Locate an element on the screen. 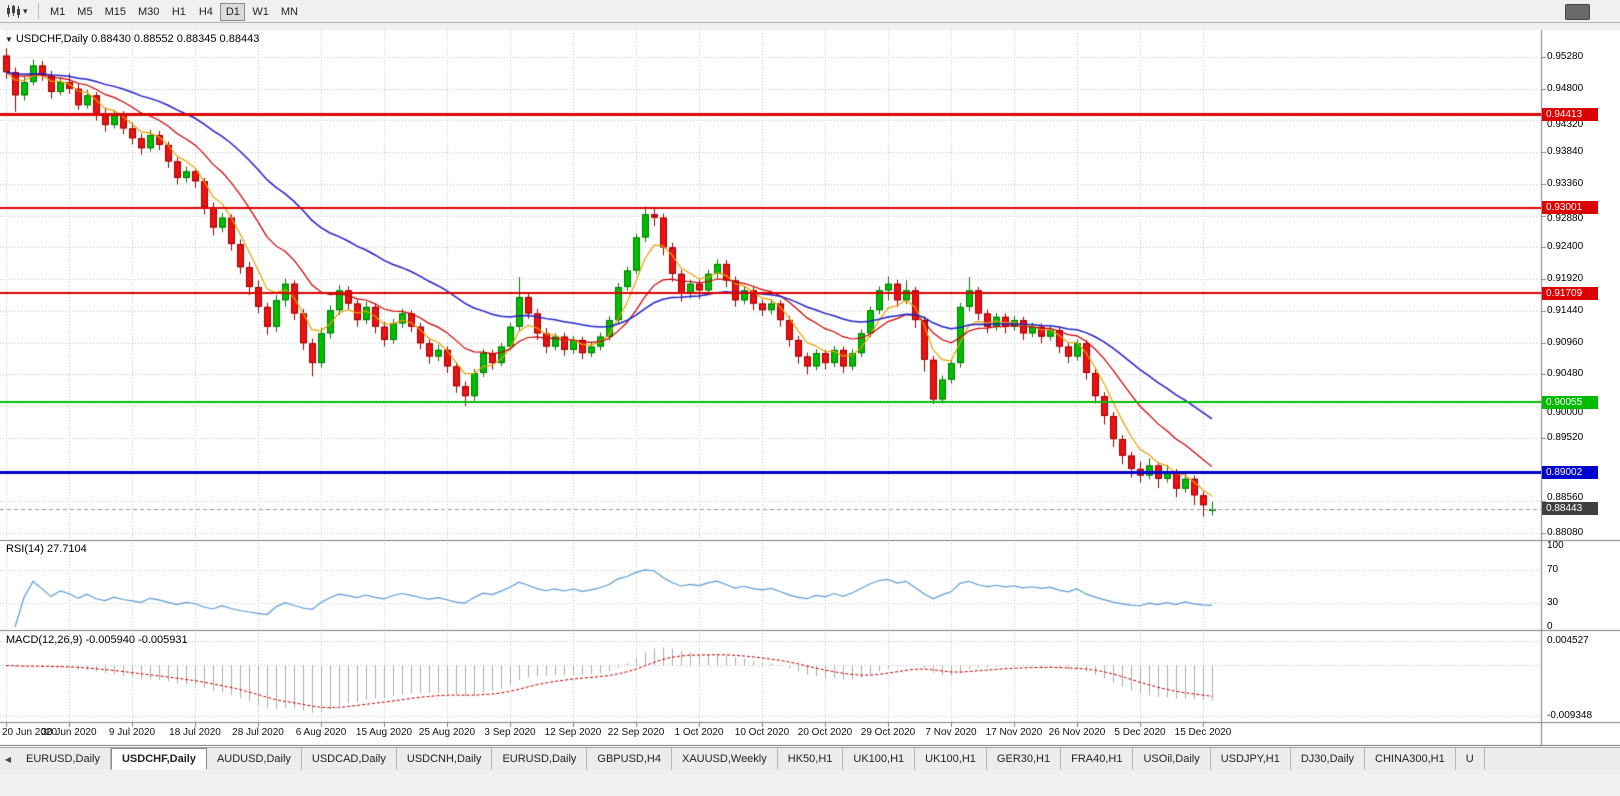 The height and width of the screenshot is (796, 1620). toolbar-separator is located at coordinates (38, 11).